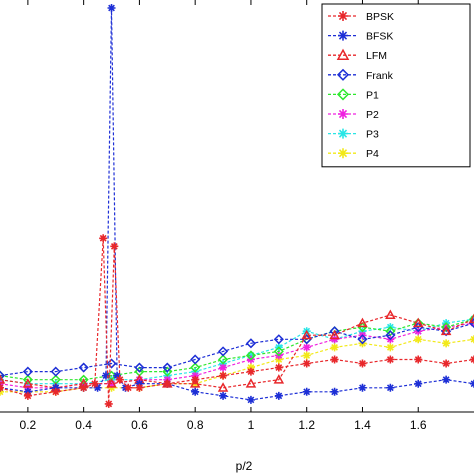 Image resolution: width=474 pixels, height=474 pixels. Describe the element at coordinates (244, 466) in the screenshot. I see `x-axis-title: p/2` at that location.